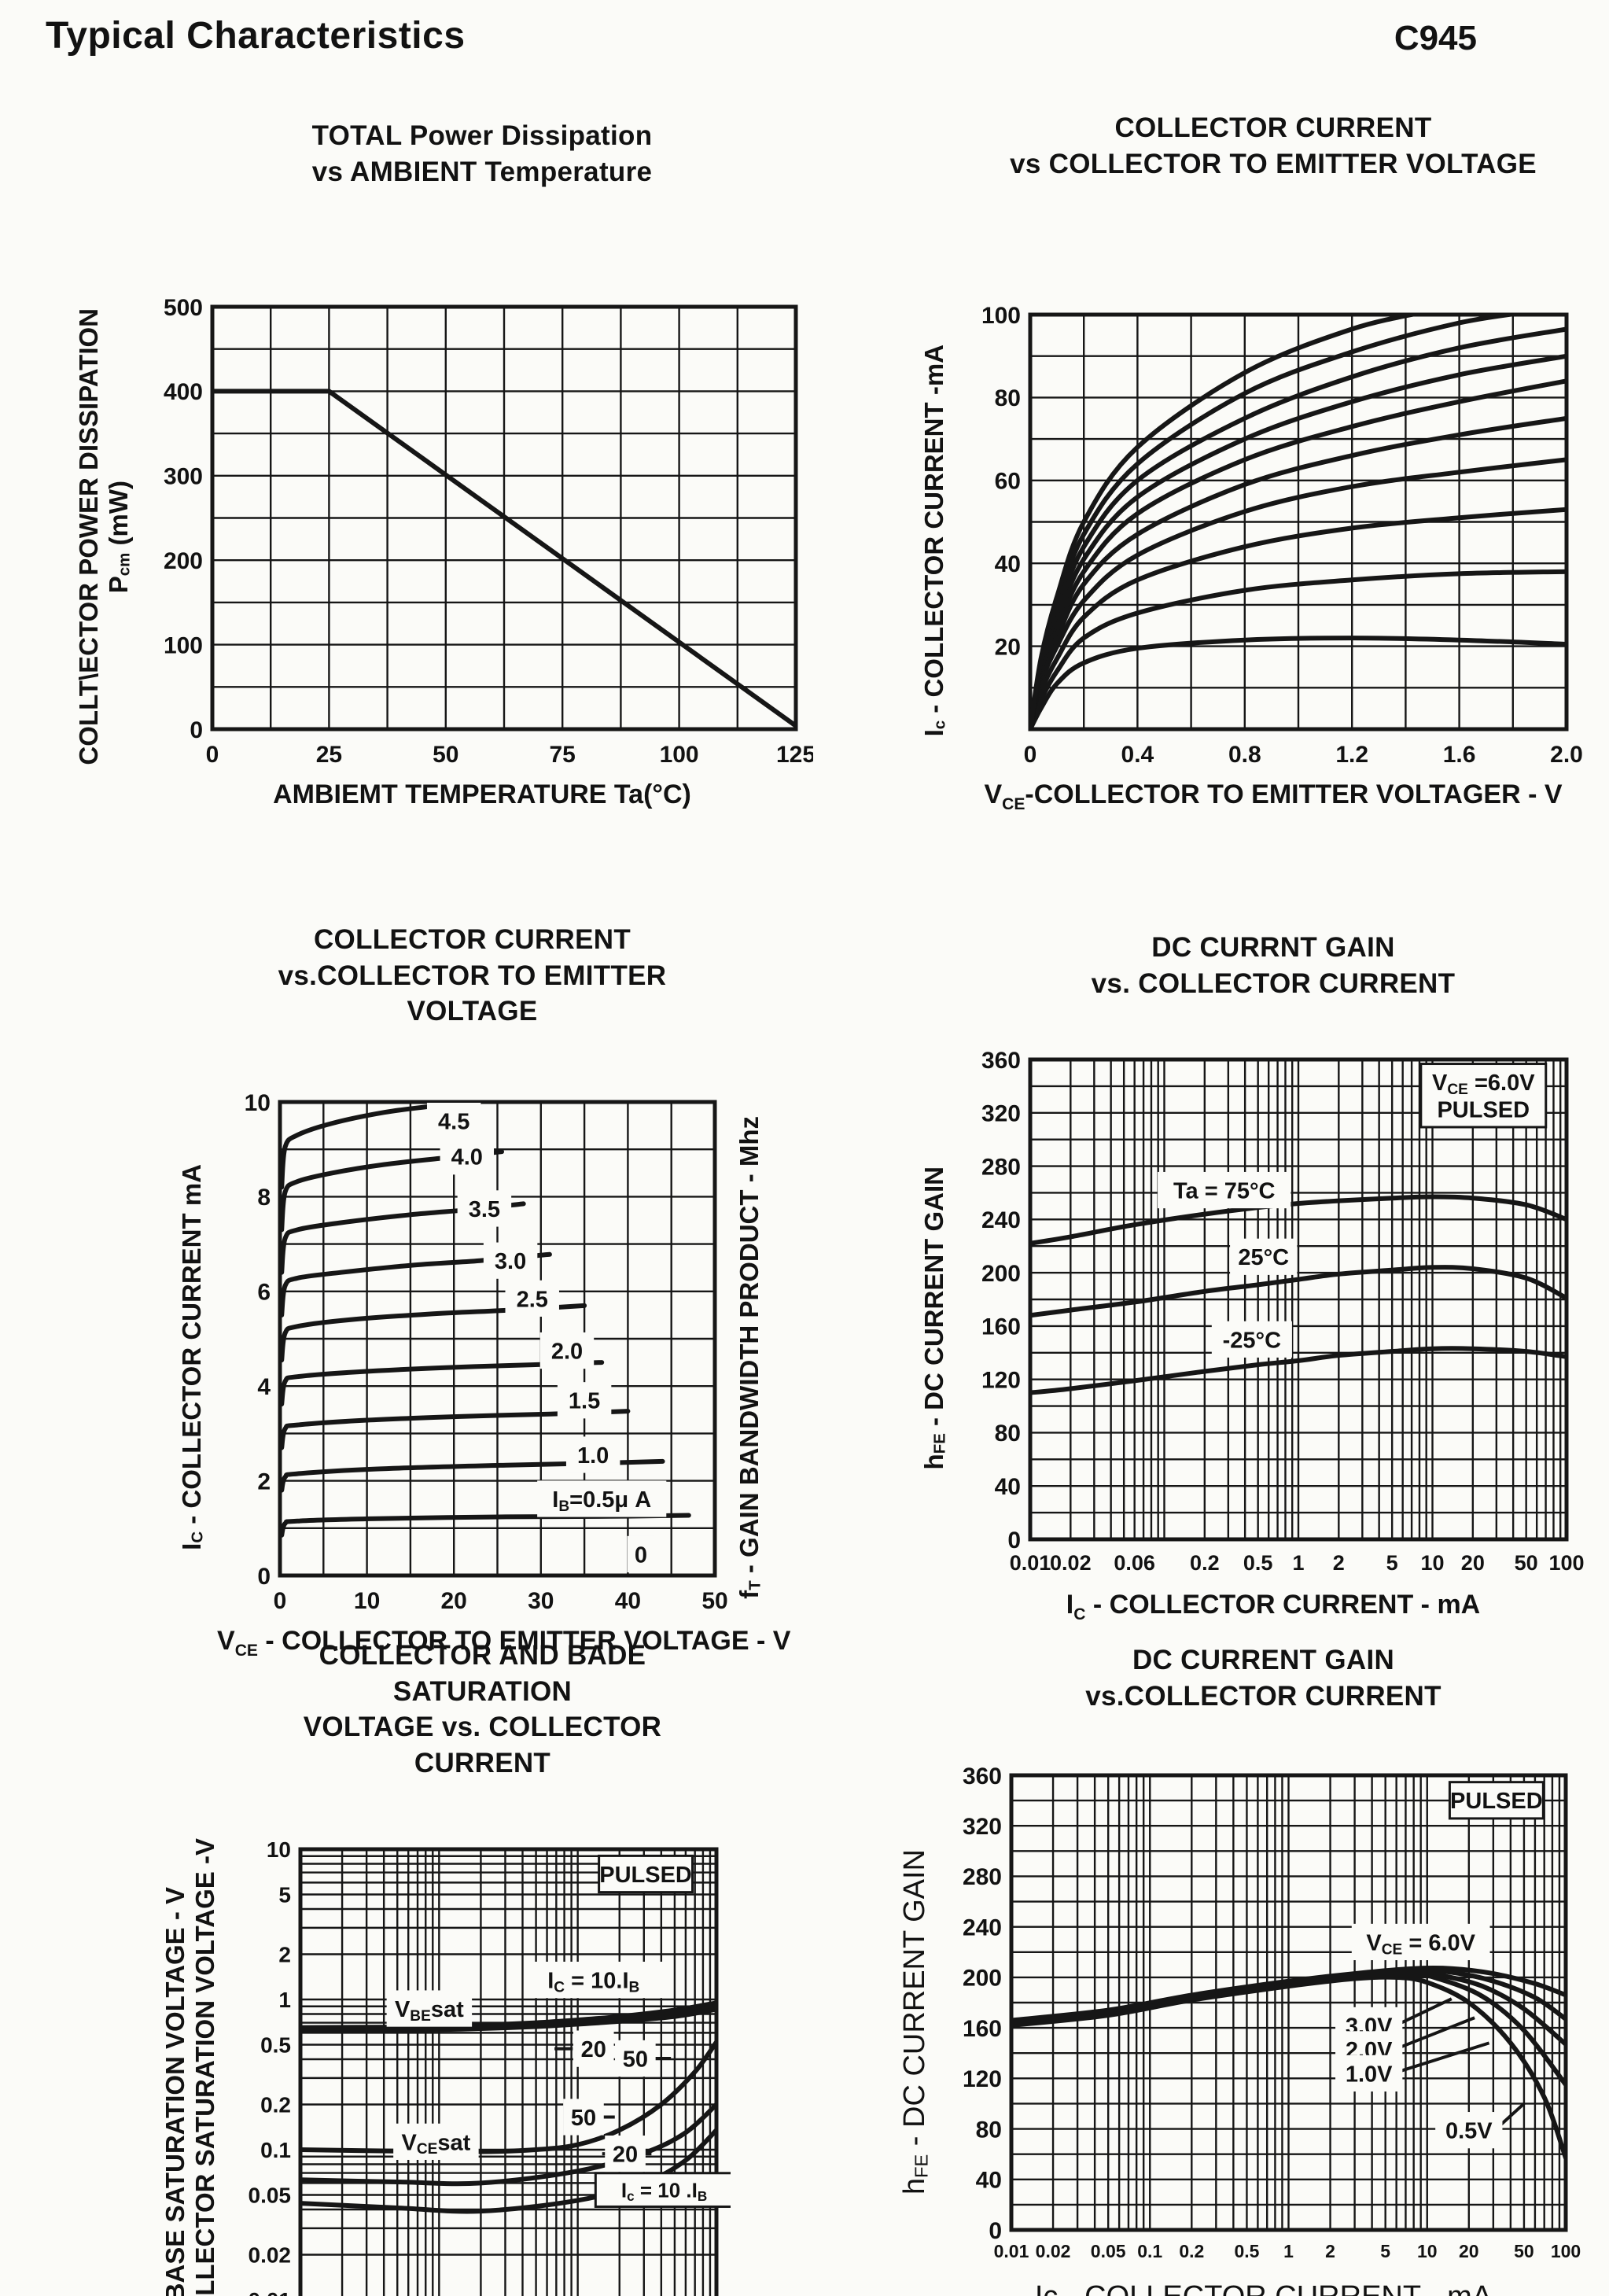 The width and height of the screenshot is (1609, 2296). I want to click on part-number: C945, so click(1435, 38).